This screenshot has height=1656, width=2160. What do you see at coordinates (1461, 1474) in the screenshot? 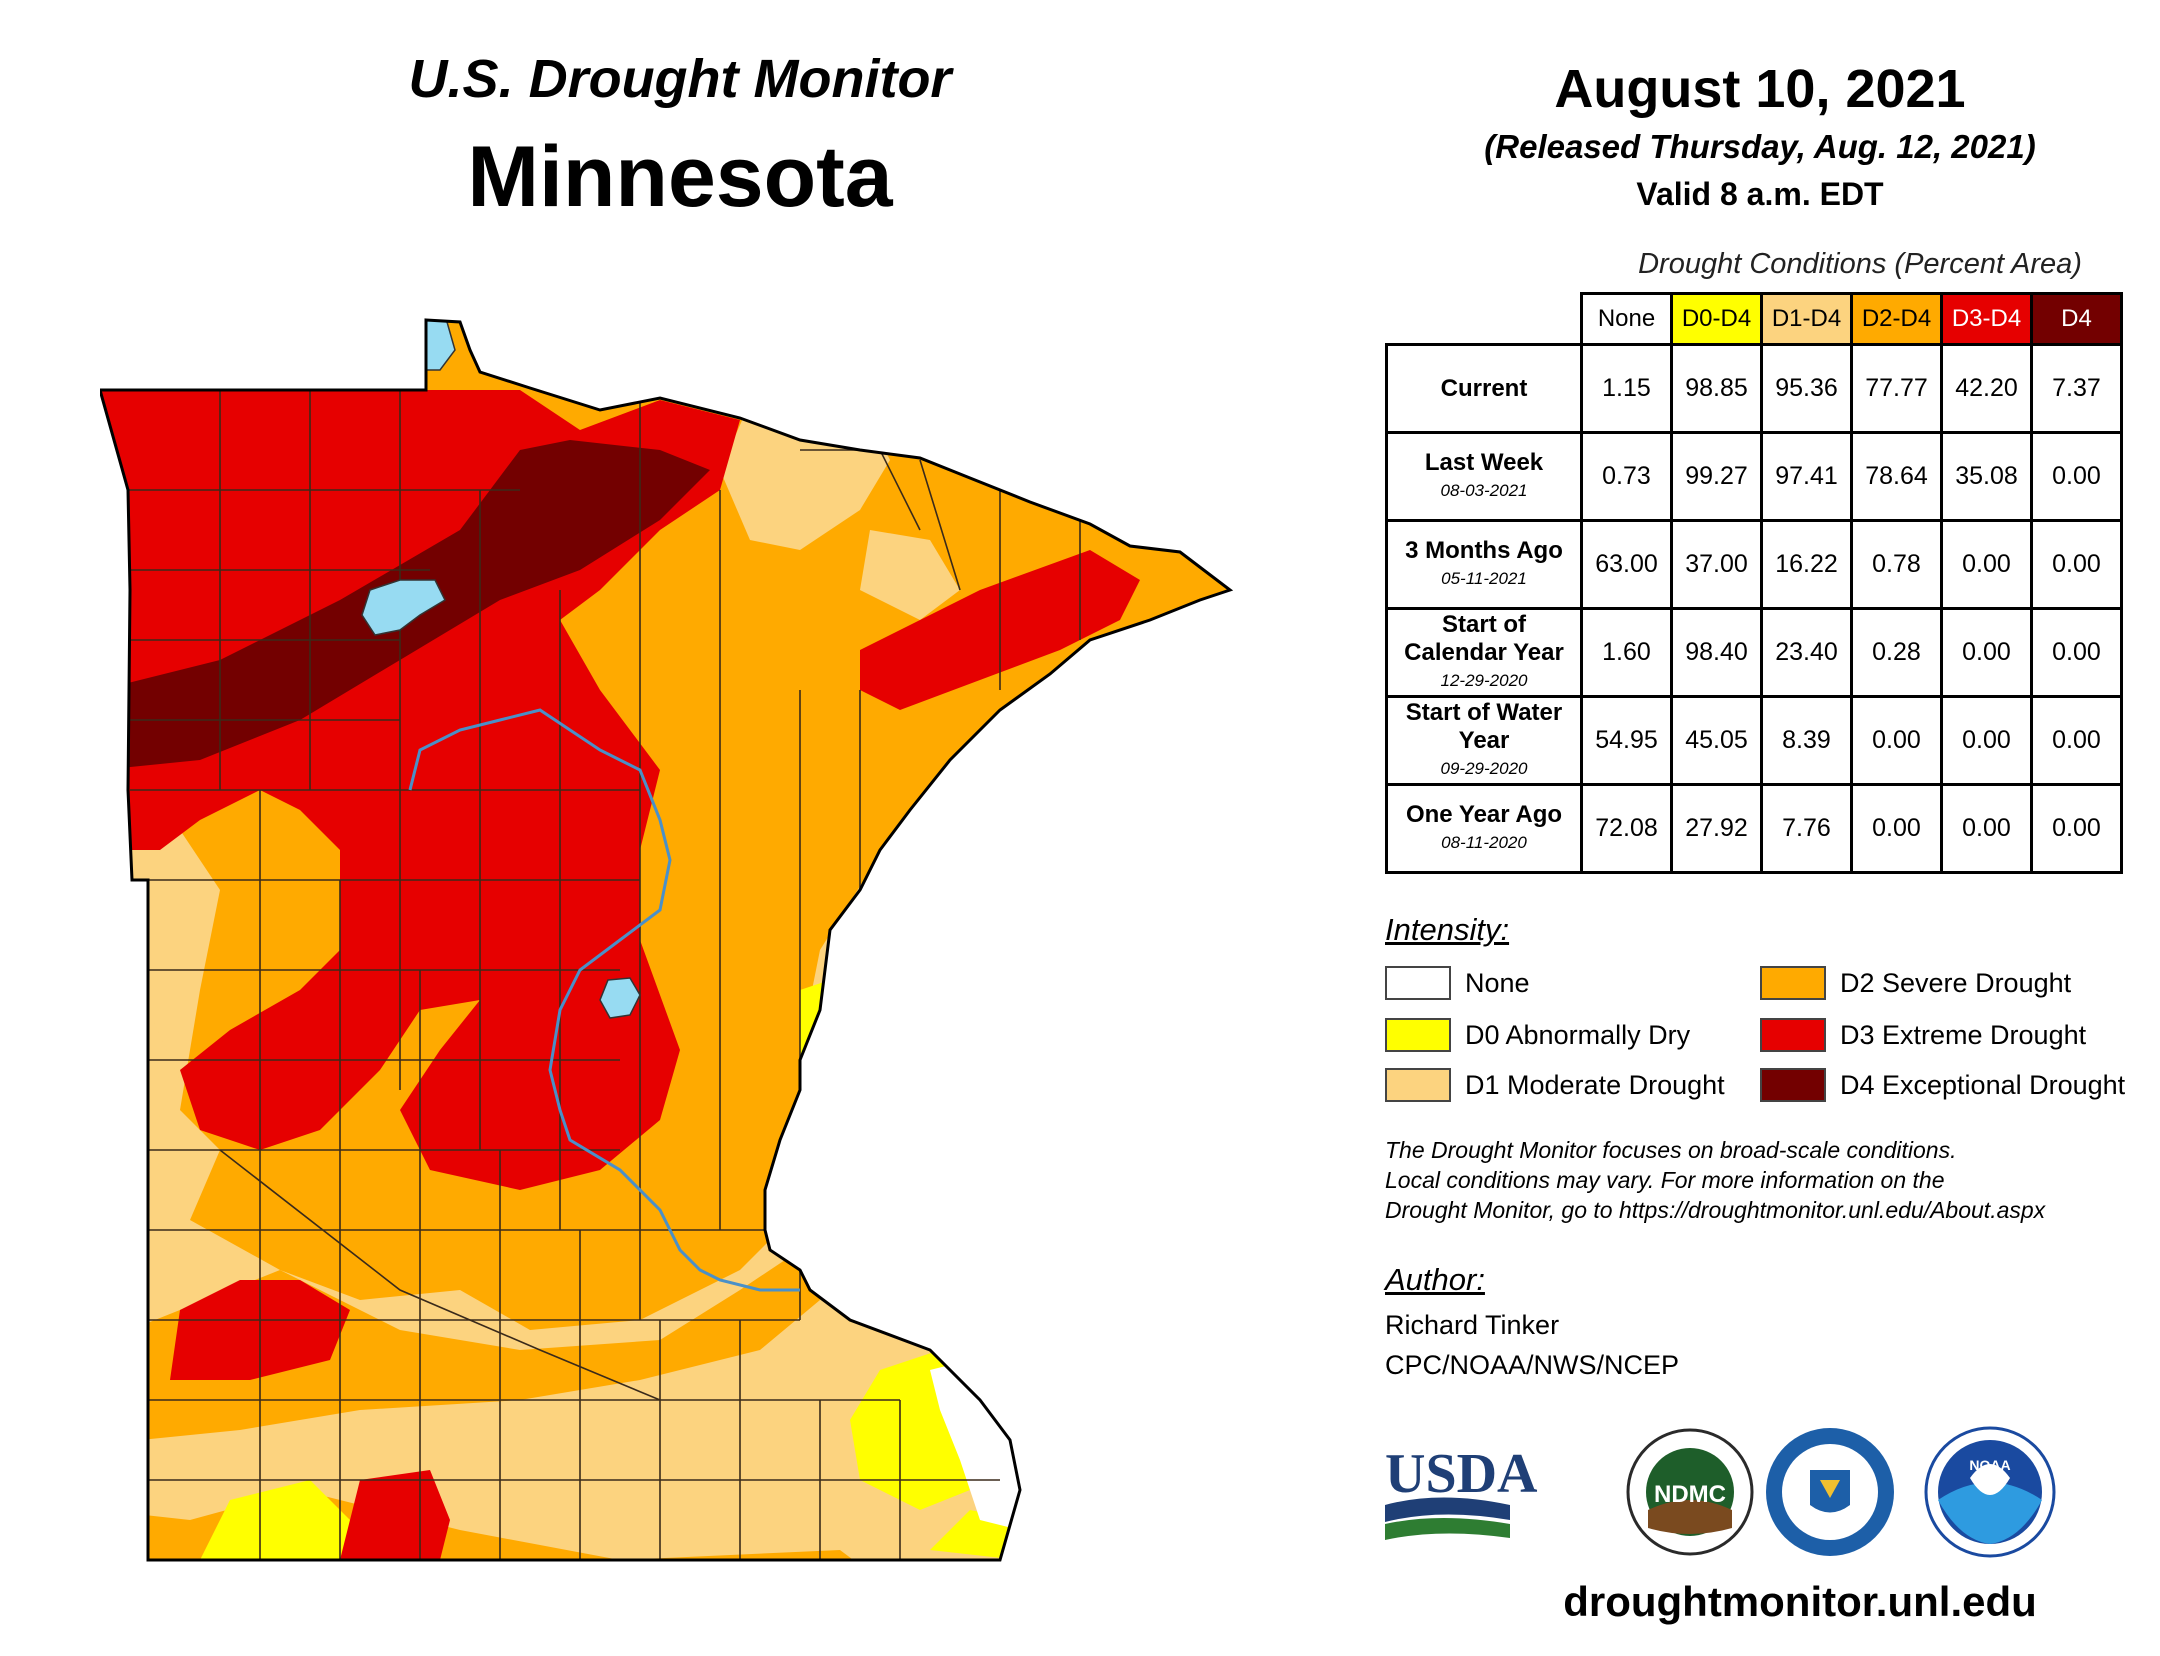
I see `usda-logo-text: USDA` at bounding box center [1461, 1474].